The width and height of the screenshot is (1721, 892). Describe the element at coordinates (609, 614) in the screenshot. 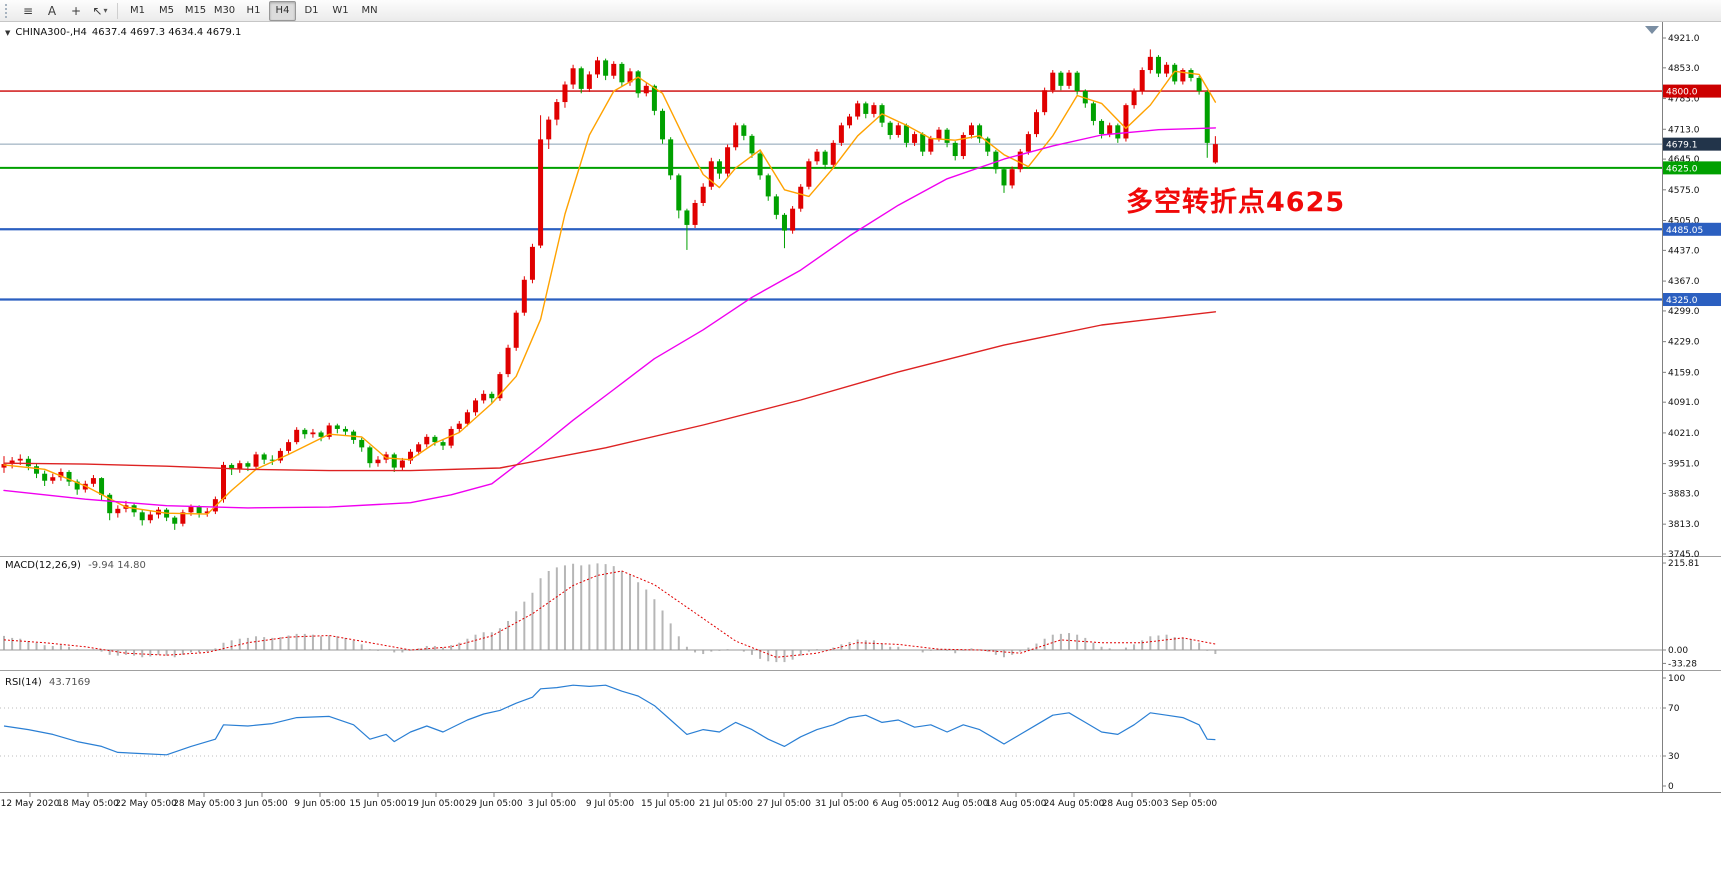

I see `macd-signal-line` at that location.